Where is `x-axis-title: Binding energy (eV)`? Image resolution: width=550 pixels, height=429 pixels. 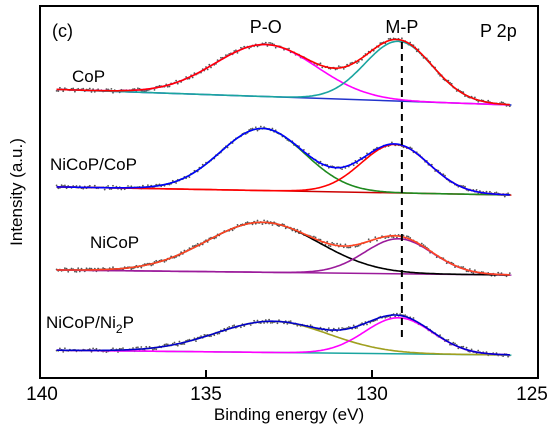 x-axis-title: Binding energy (eV) is located at coordinates (289, 414).